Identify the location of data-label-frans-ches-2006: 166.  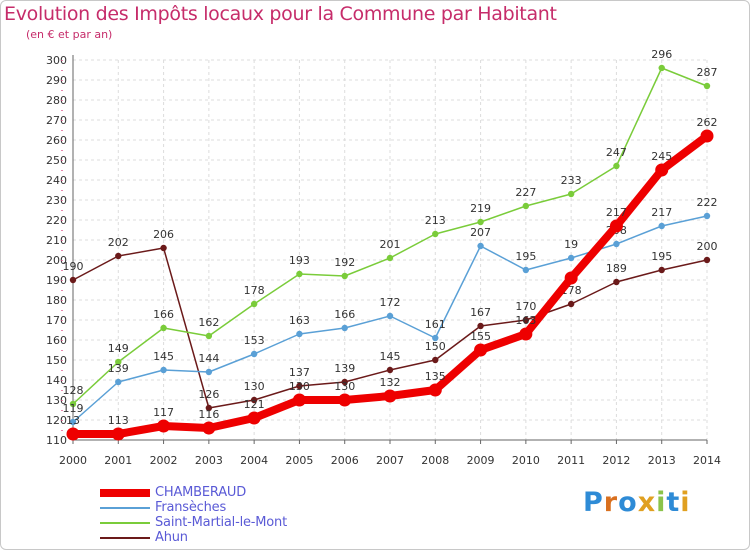
(344, 314).